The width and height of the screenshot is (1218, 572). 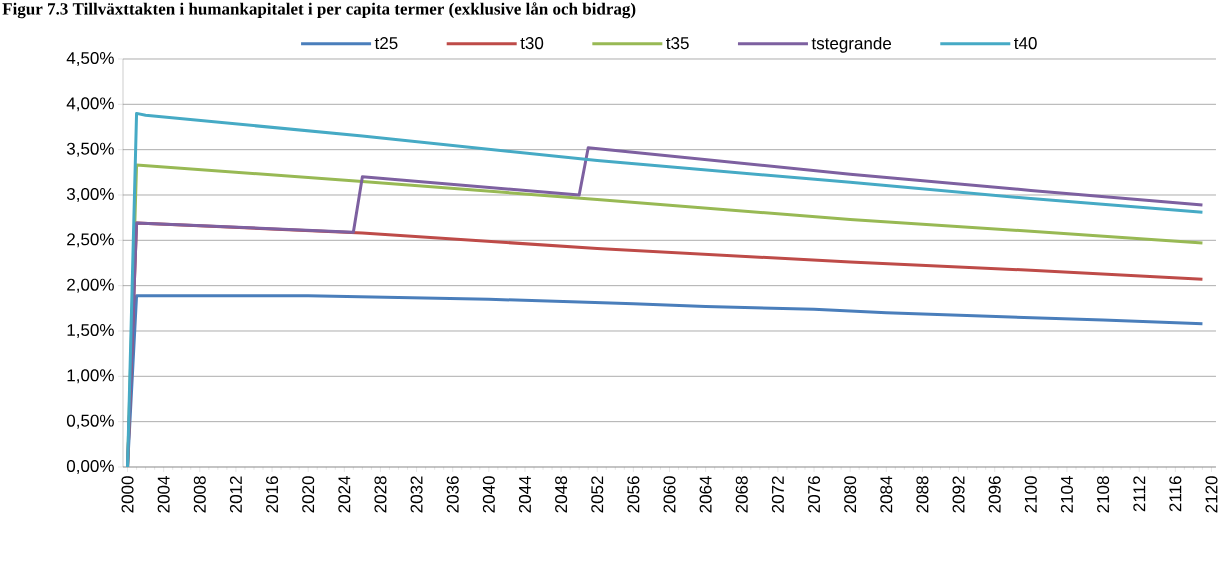 What do you see at coordinates (994, 494) in the screenshot?
I see `x-tick-label: 2096` at bounding box center [994, 494].